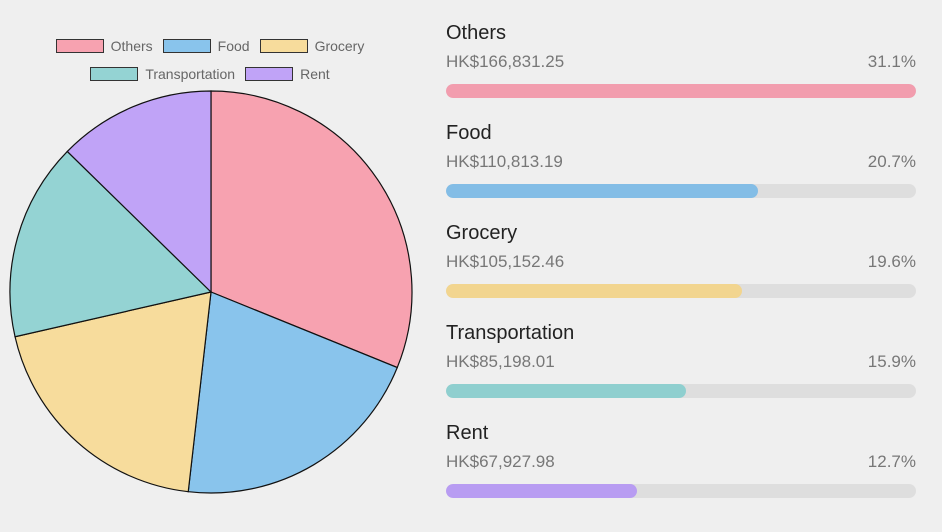  Describe the element at coordinates (283, 46) in the screenshot. I see `legend-swatch-grocery` at that location.